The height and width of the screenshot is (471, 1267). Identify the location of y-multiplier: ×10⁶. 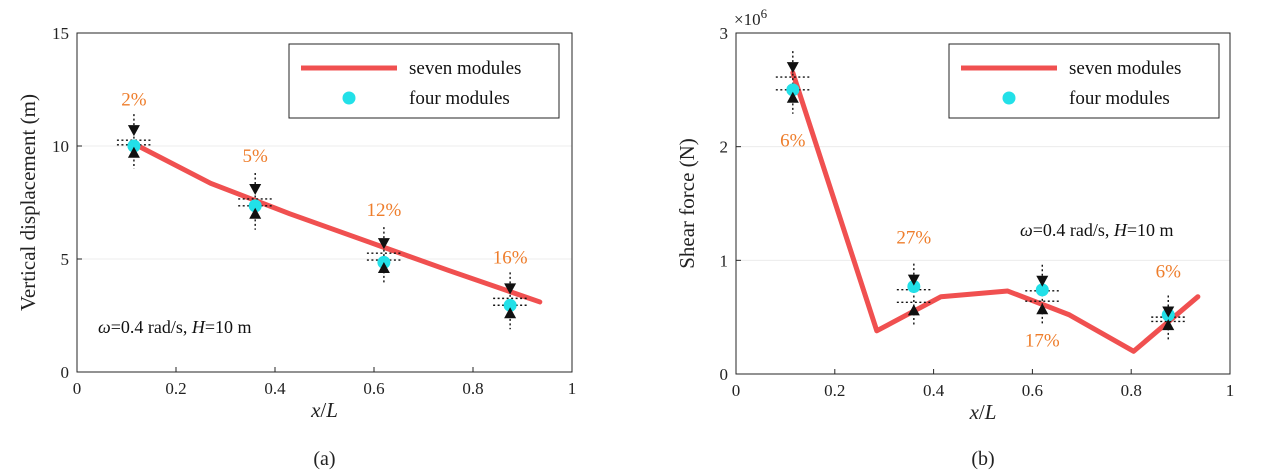
(751, 17).